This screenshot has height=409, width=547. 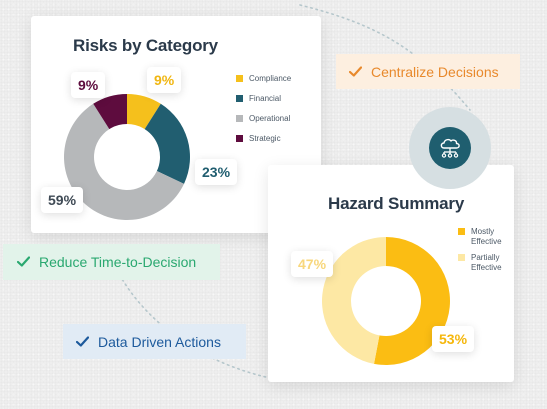 I want to click on legend-label: Mostly Effective, so click(x=486, y=236).